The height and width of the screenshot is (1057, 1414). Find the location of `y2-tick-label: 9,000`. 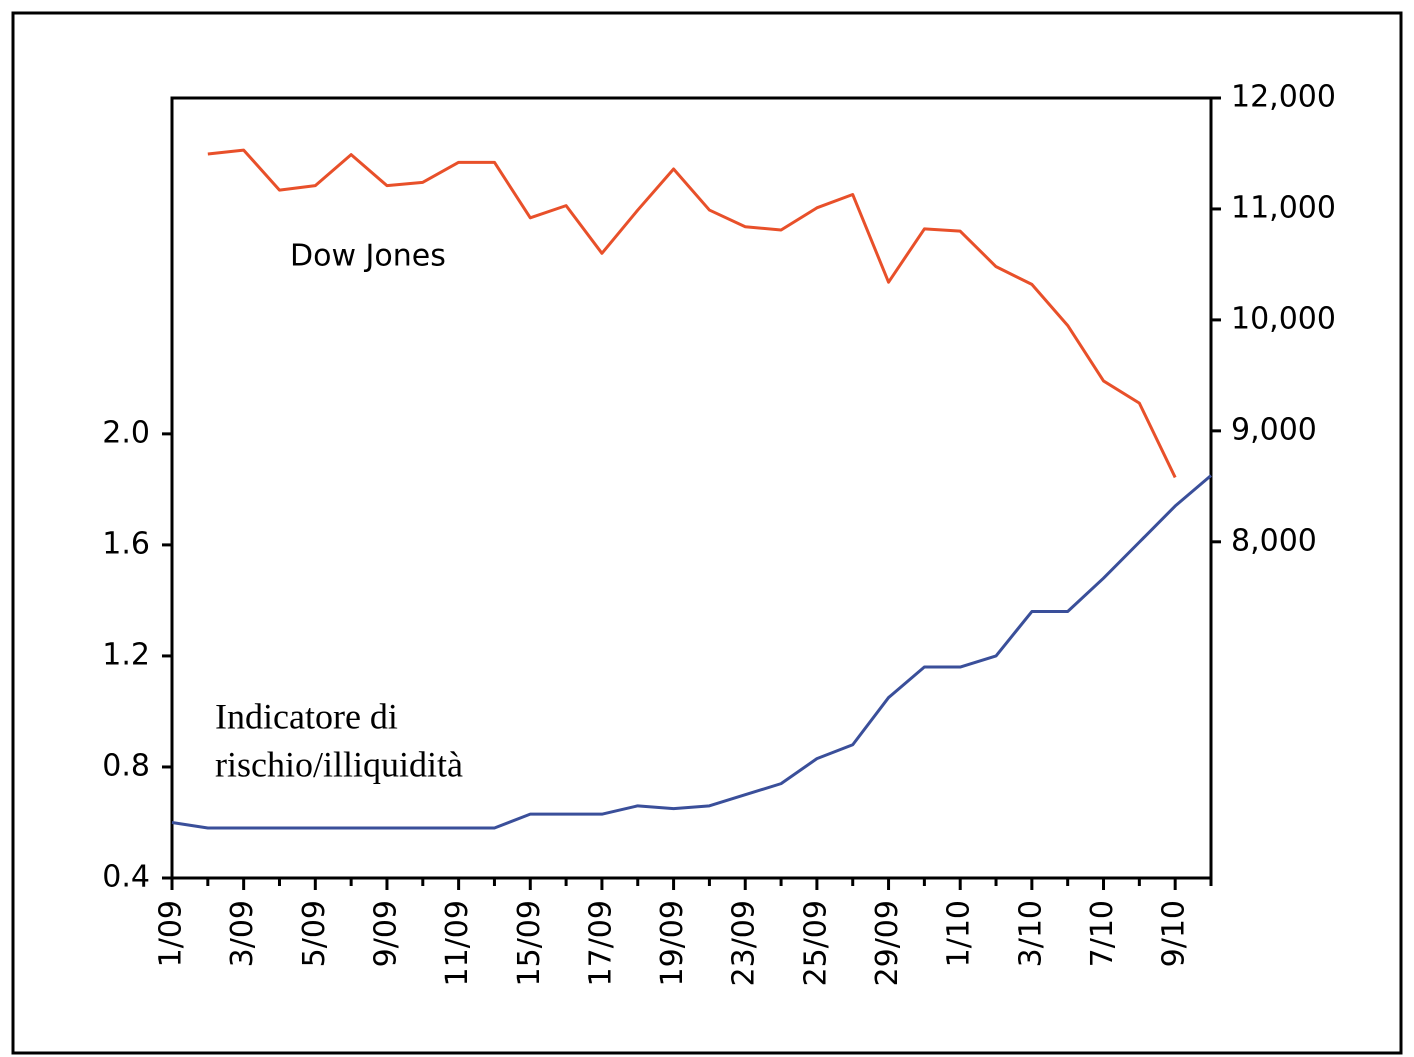

y2-tick-label: 9,000 is located at coordinates (1274, 429).